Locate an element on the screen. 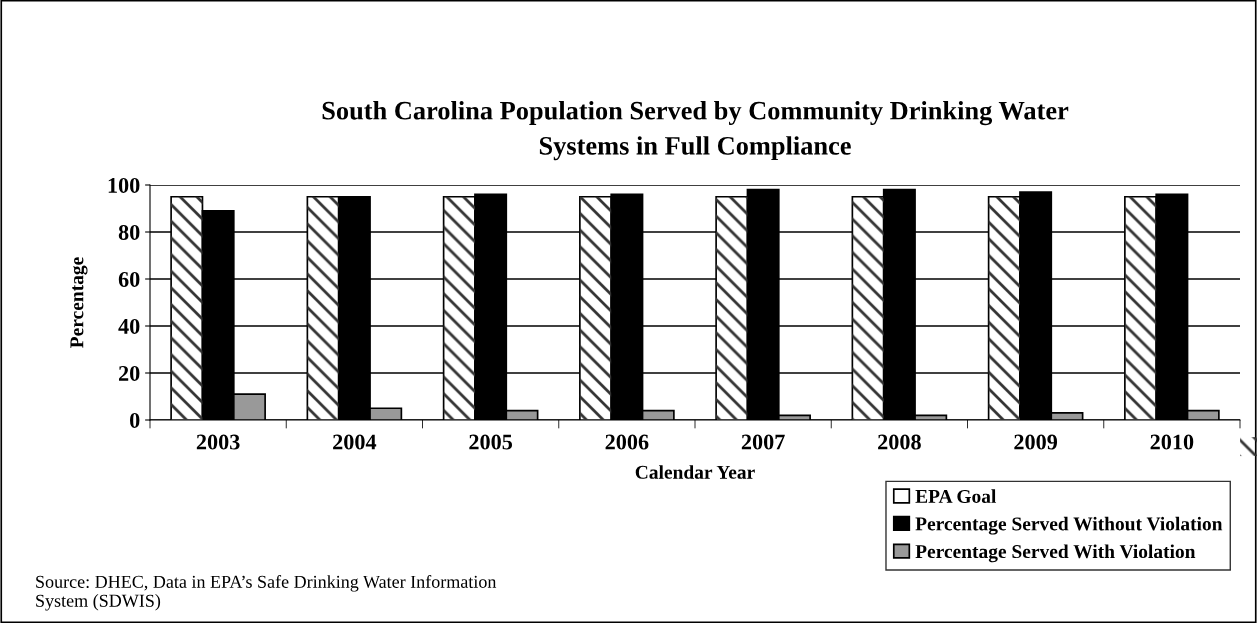 This screenshot has width=1257, height=623. chart-title: South Carolina Population Served by Community Drinking Water Systems in Full Compliance is located at coordinates (695, 131).